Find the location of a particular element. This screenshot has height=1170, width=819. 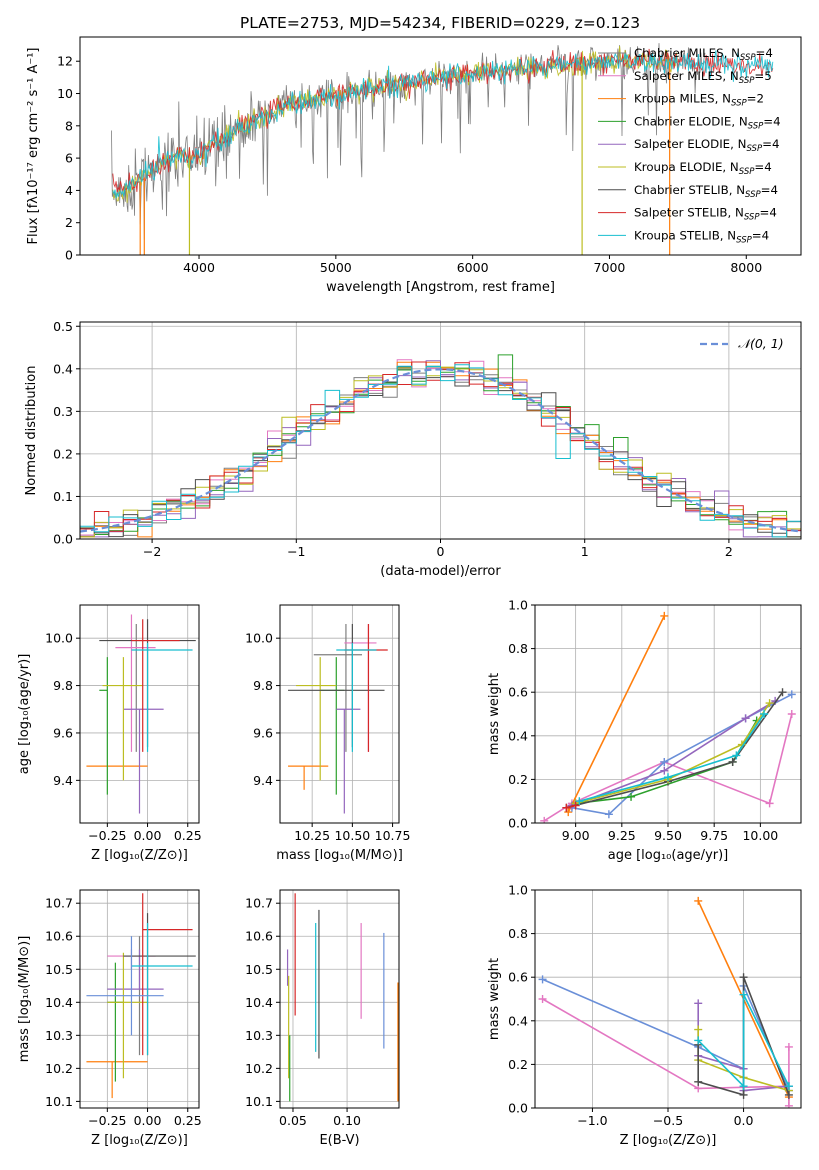

x-tick-label: 7000 is located at coordinates (610, 267).